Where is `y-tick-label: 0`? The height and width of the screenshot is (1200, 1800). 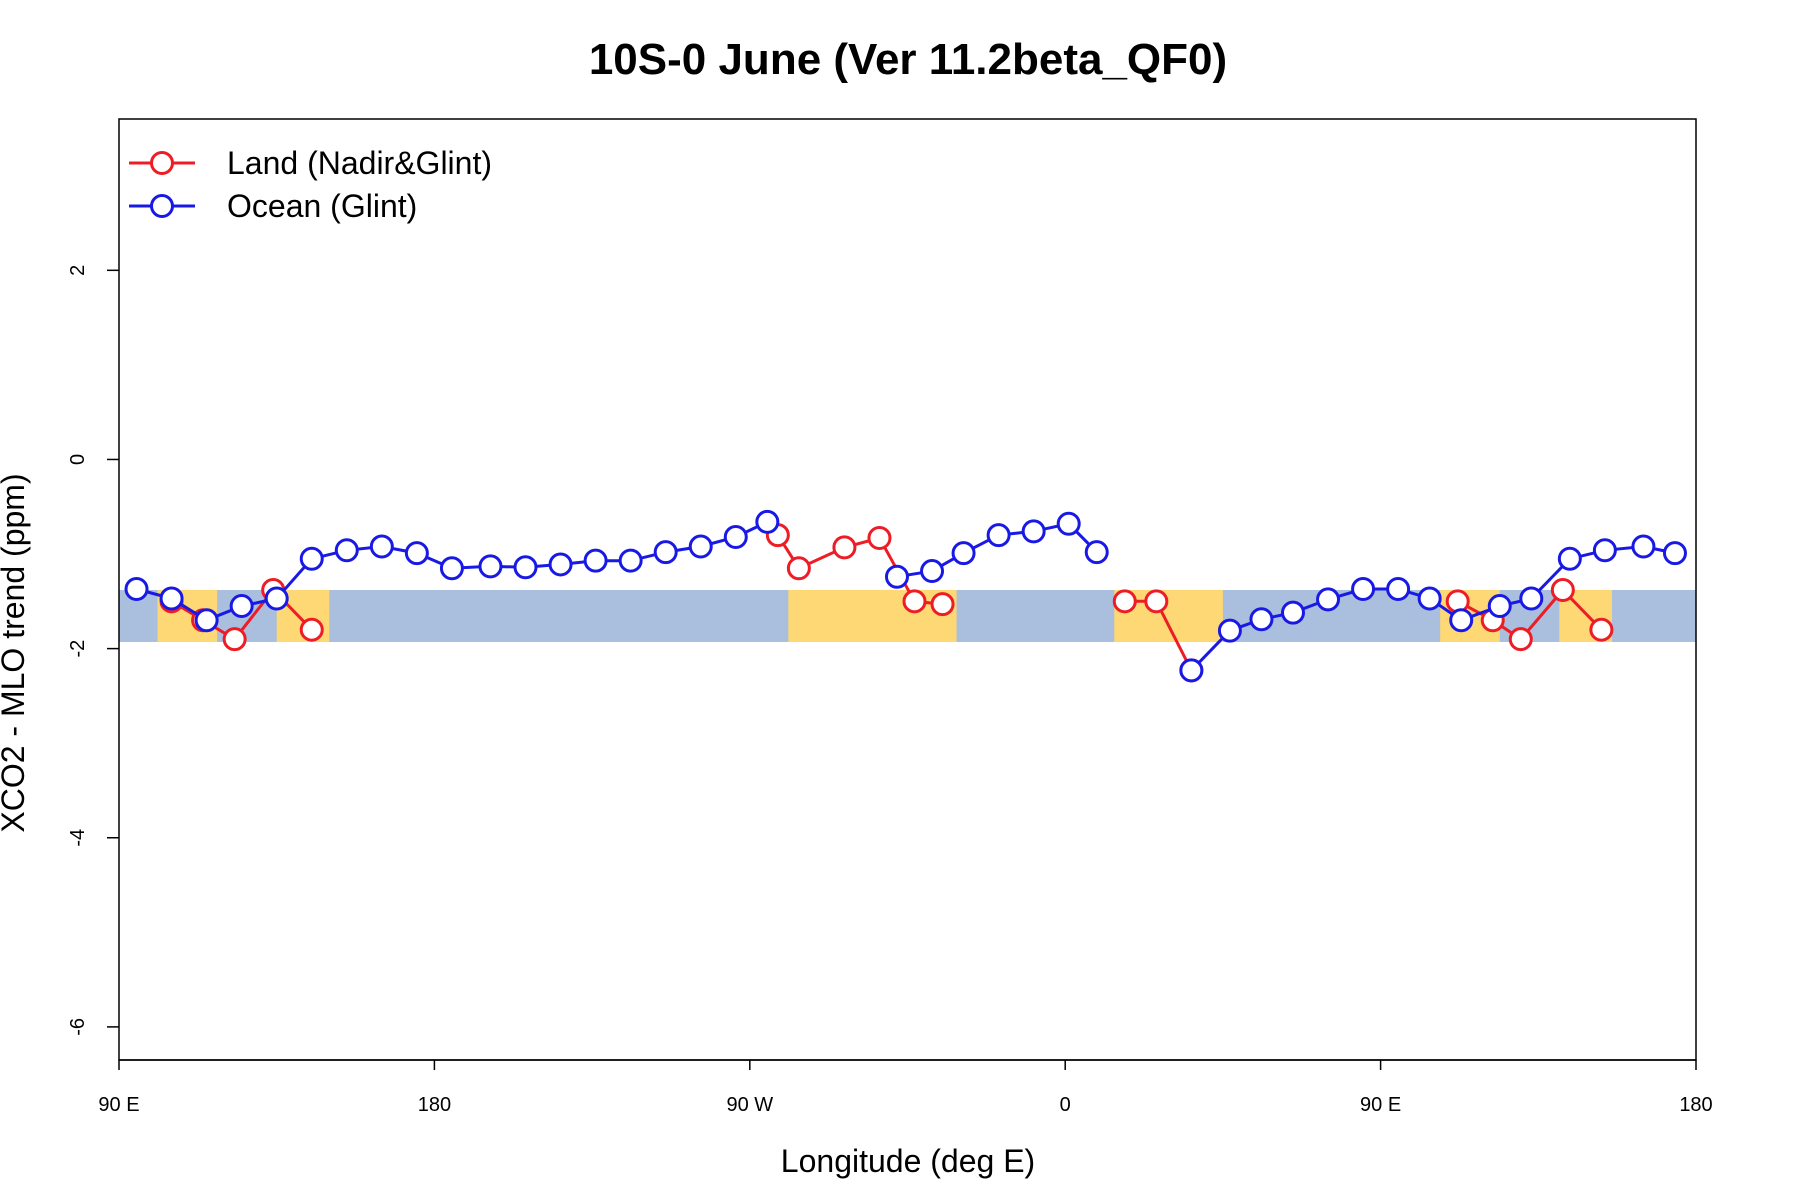 y-tick-label: 0 is located at coordinates (78, 459).